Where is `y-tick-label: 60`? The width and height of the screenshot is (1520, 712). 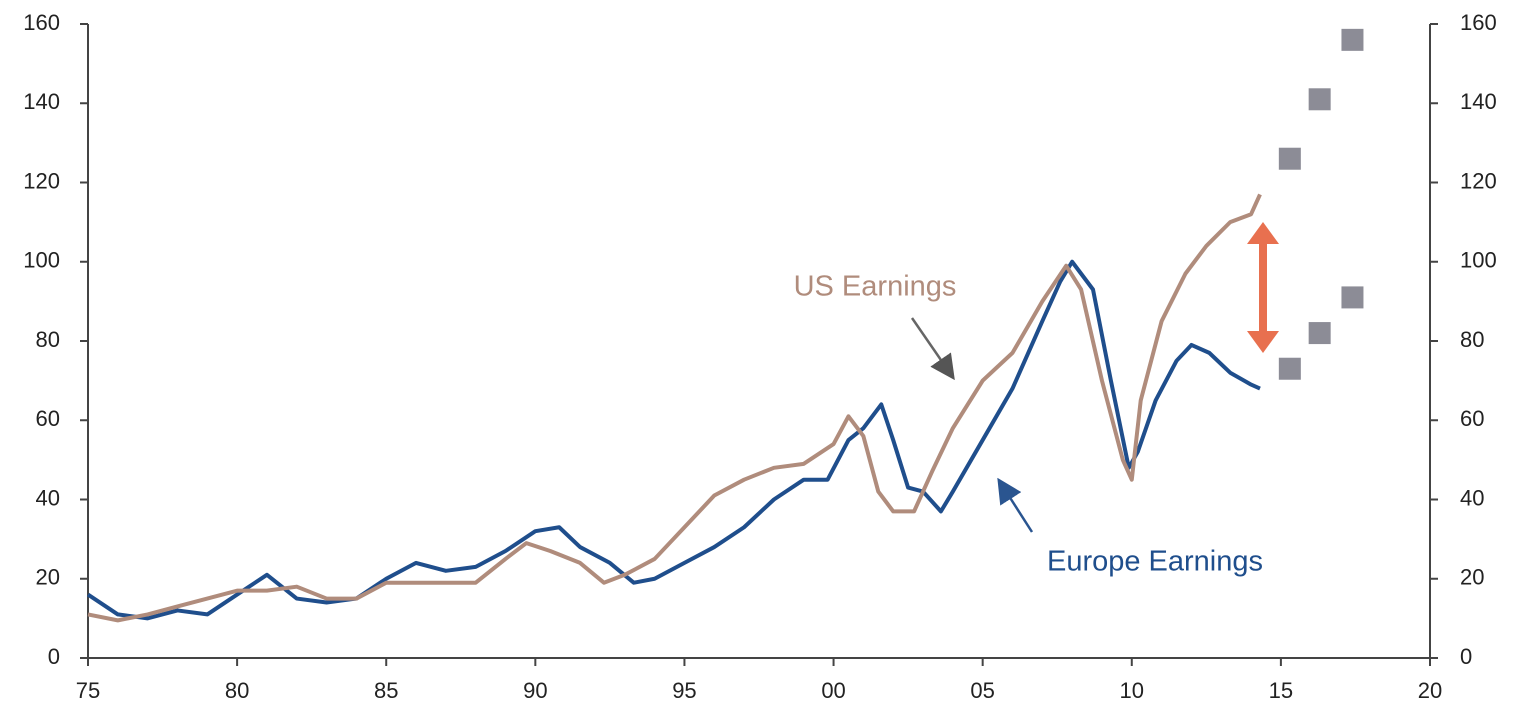
y-tick-label: 60 is located at coordinates (48, 418).